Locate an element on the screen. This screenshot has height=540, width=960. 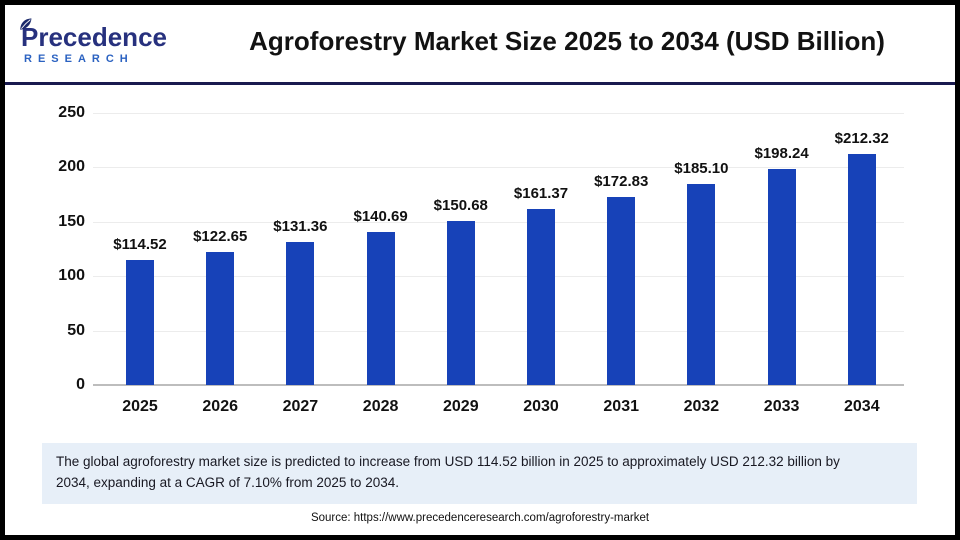
bar-value-label: $172.83 is located at coordinates (621, 181).